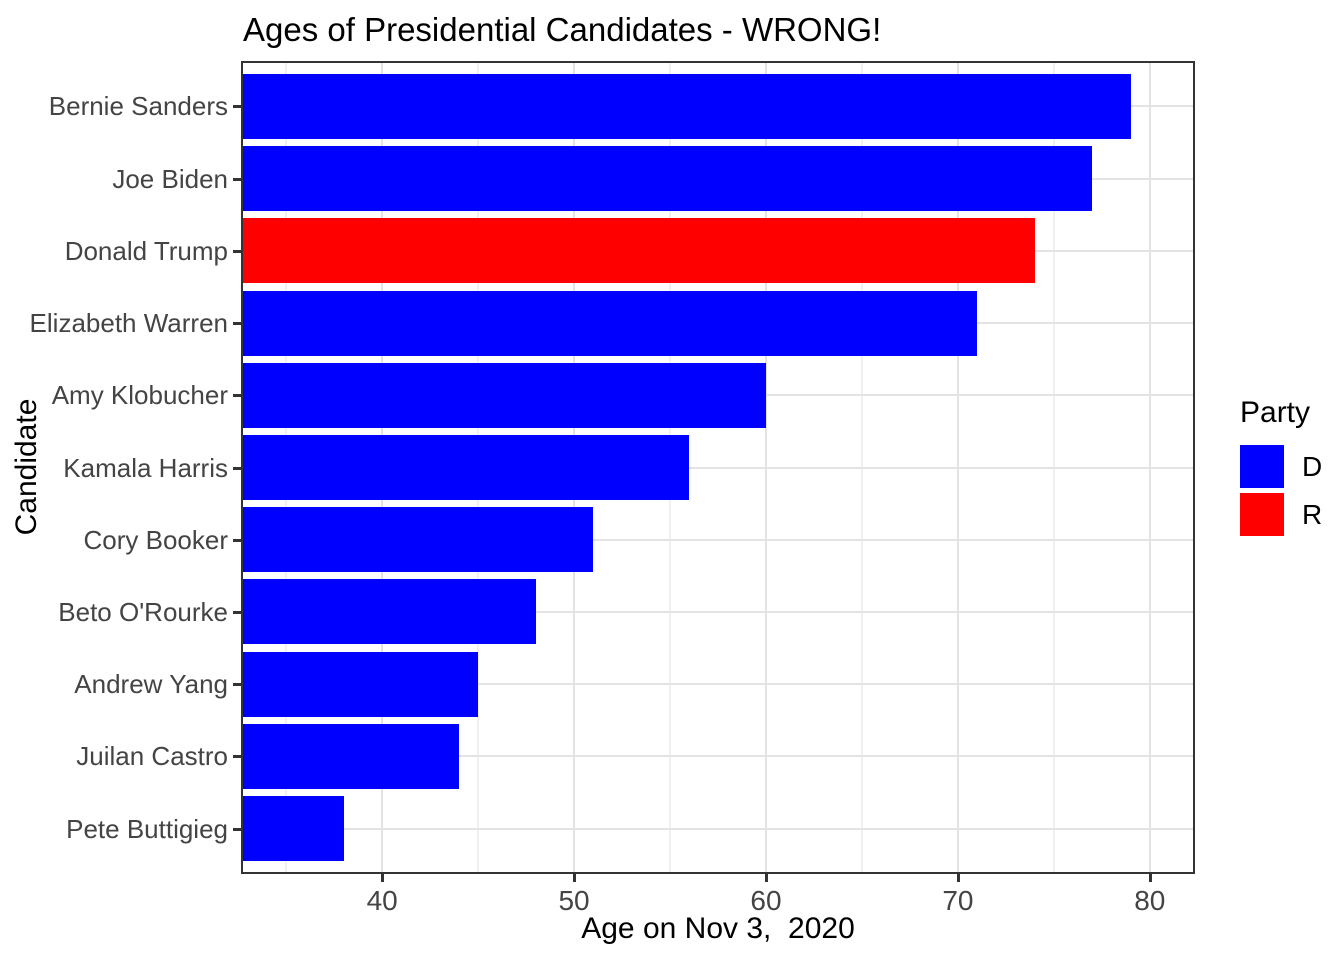 This screenshot has width=1344, height=960. What do you see at coordinates (138, 106) in the screenshot?
I see `y-axis-category-label: Bernie Sanders` at bounding box center [138, 106].